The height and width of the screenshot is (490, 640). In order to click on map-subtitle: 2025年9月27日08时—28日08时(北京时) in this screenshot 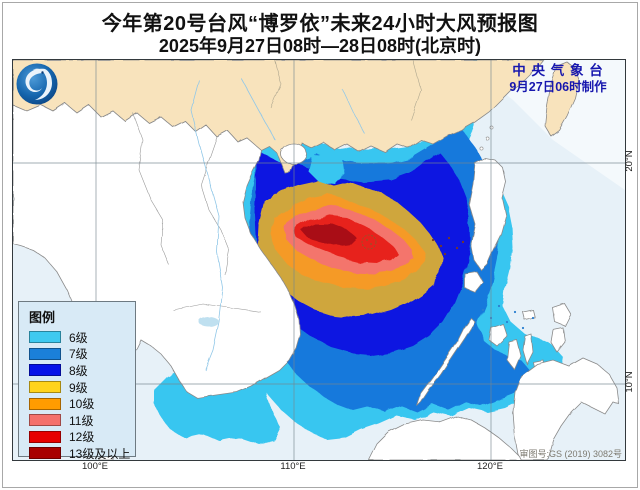, I will do `click(320, 46)`.